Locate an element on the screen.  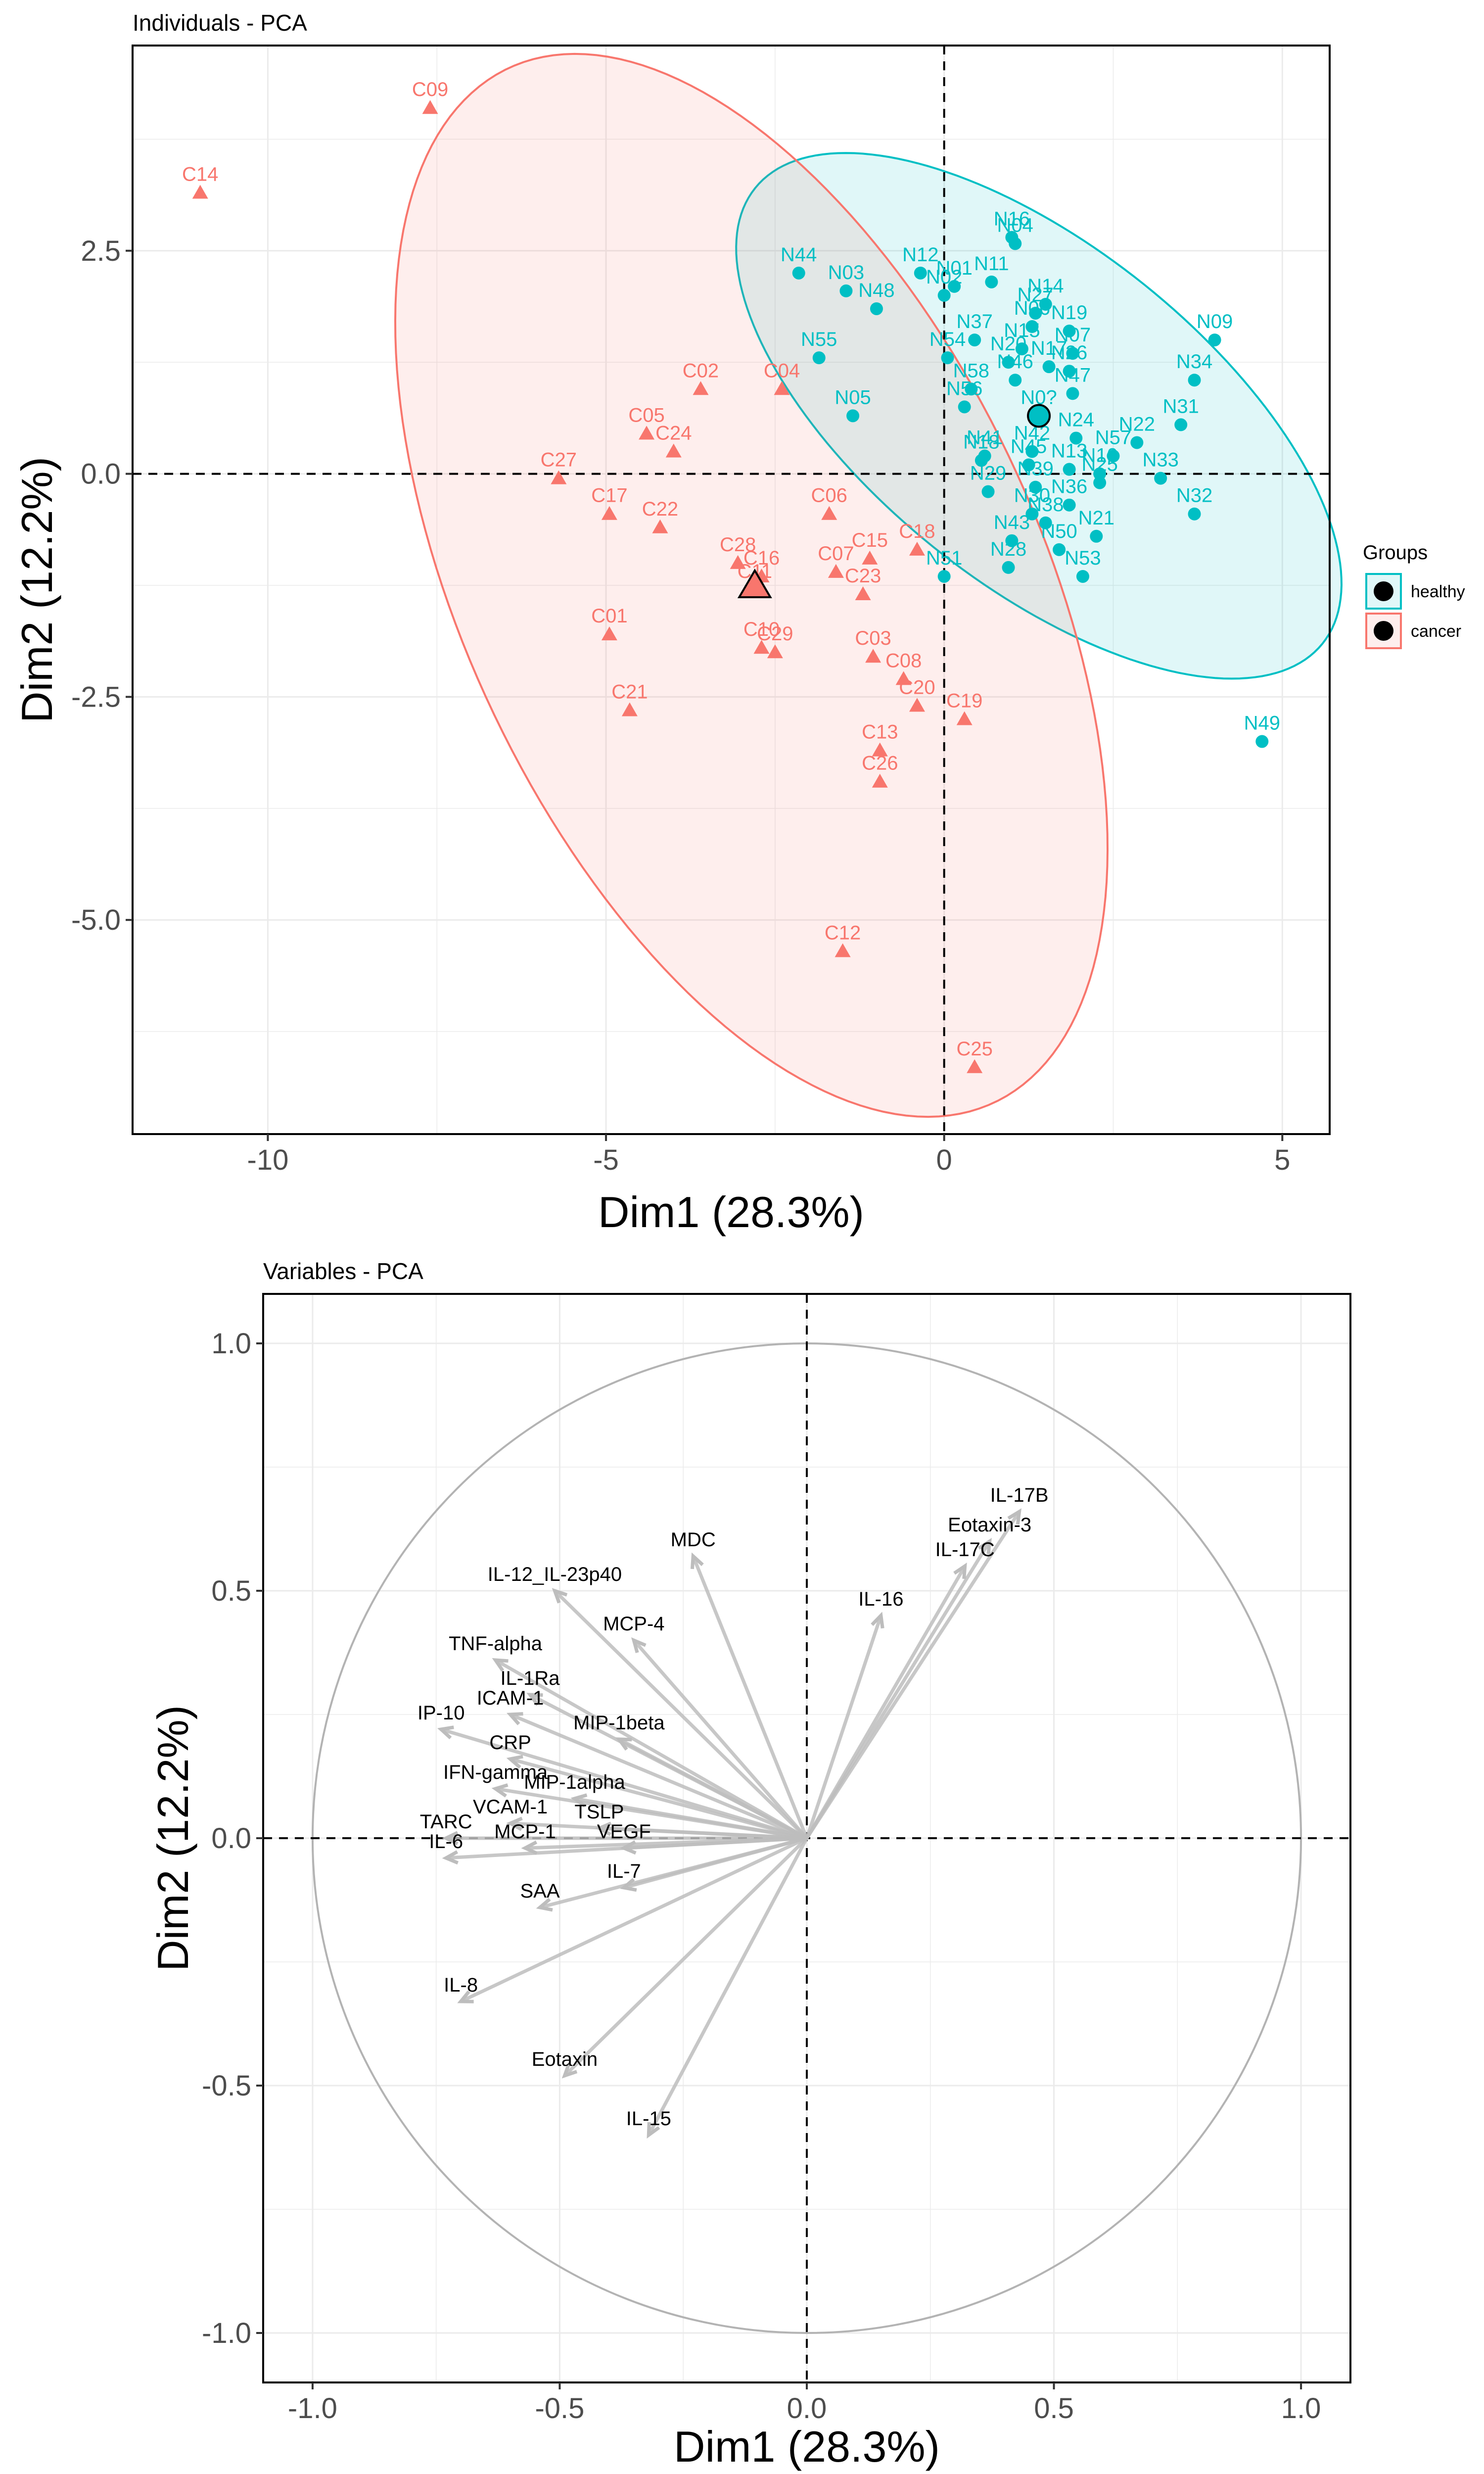
point-label-N04: N04 is located at coordinates (1015, 225).